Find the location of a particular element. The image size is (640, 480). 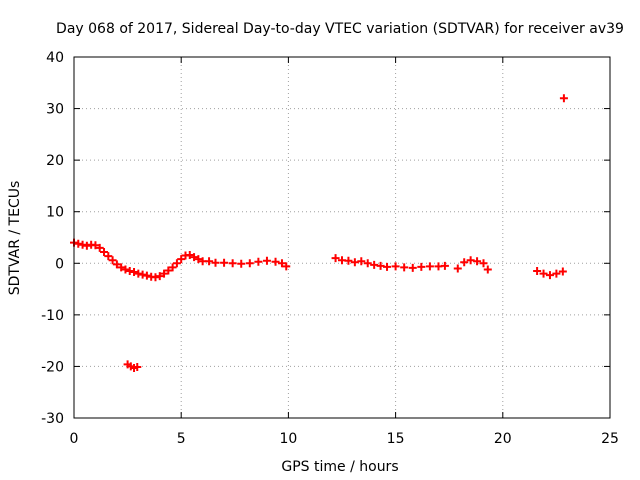

x-tick-label: 0 is located at coordinates (74, 439).